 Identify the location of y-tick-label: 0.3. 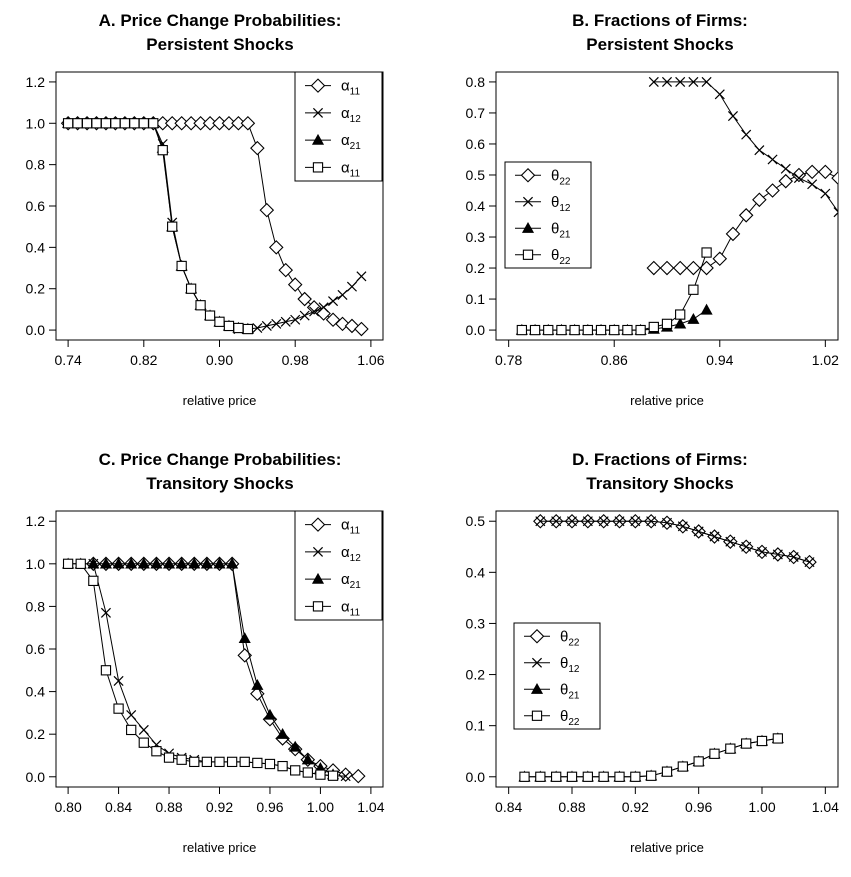
(476, 237).